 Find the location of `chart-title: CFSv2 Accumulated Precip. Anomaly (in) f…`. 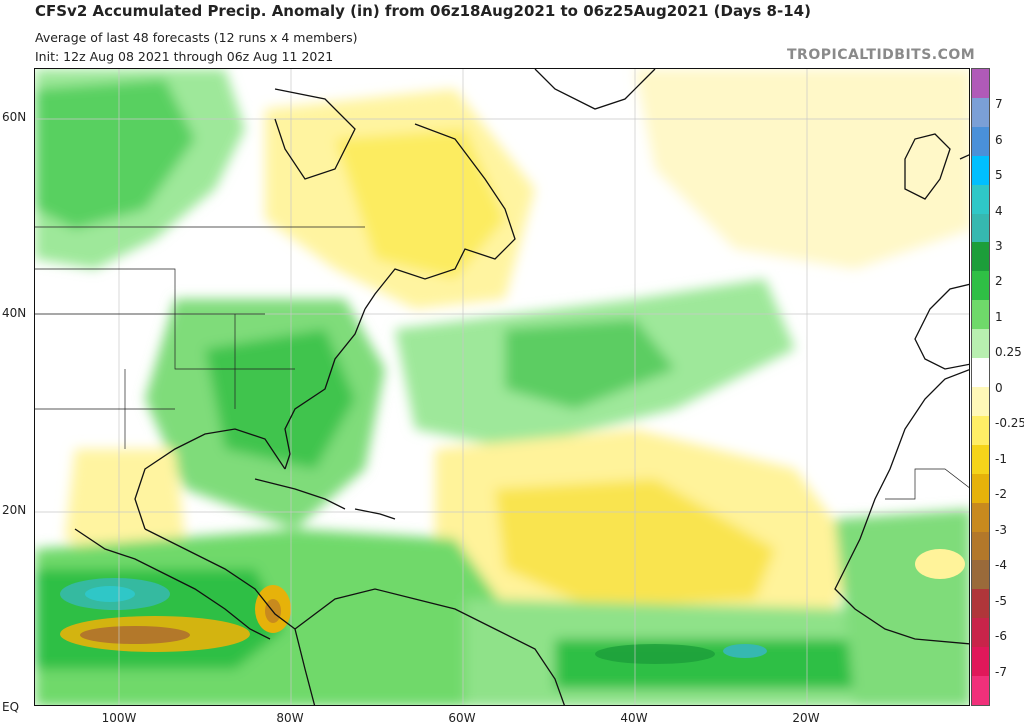

chart-title: CFSv2 Accumulated Precip. Anomaly (in) f… is located at coordinates (423, 11).